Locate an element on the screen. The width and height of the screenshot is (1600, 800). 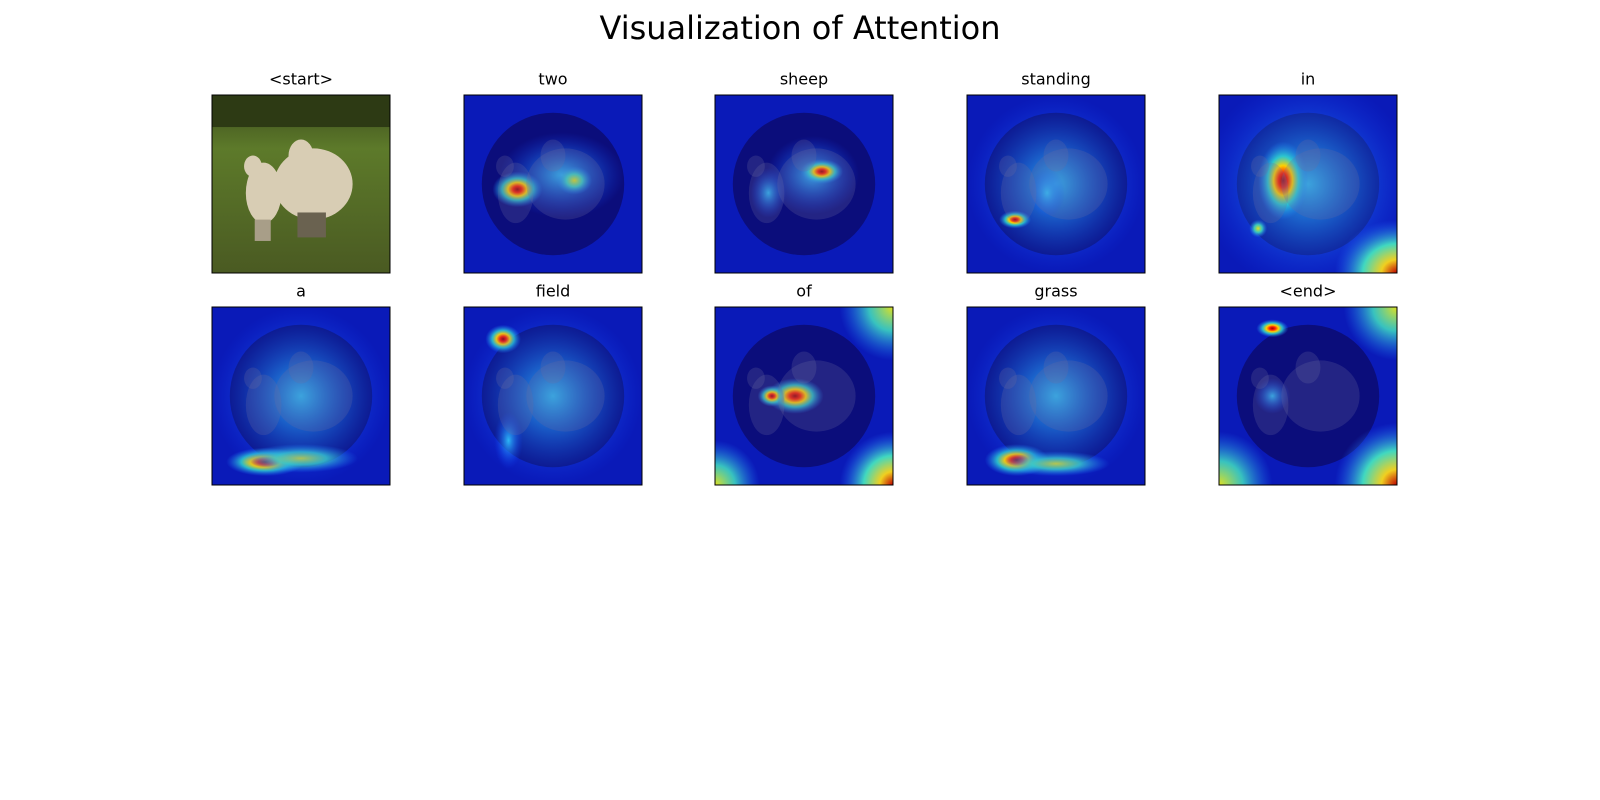
panel-label: standing is located at coordinates (1055, 79).